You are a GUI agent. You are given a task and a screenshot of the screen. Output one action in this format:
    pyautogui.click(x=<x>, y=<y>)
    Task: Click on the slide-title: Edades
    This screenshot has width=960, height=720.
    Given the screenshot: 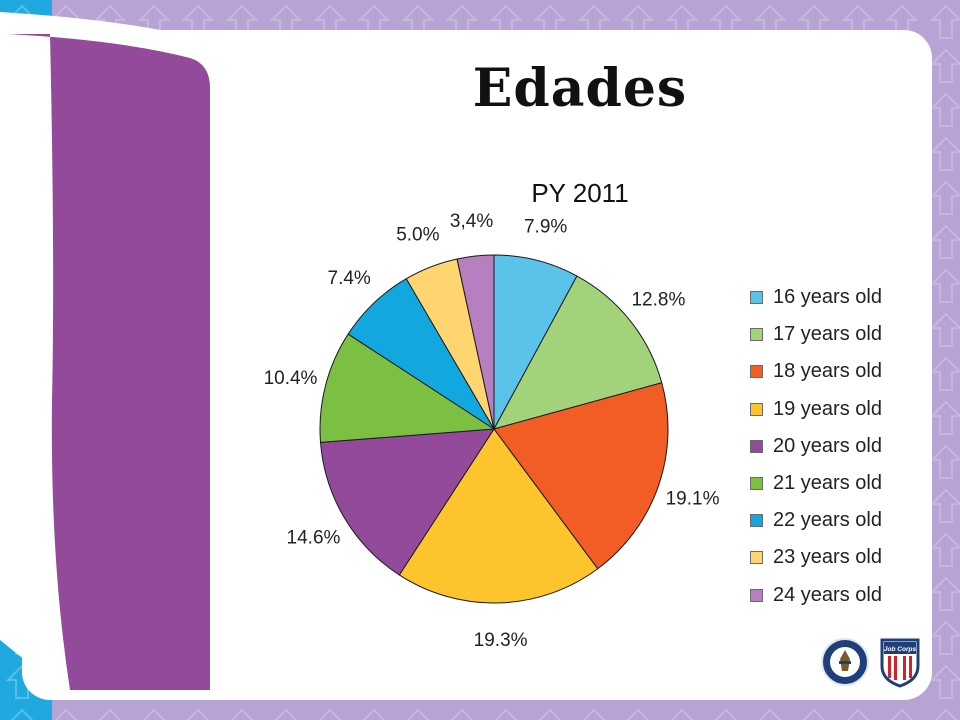 What is the action you would take?
    pyautogui.click(x=580, y=88)
    